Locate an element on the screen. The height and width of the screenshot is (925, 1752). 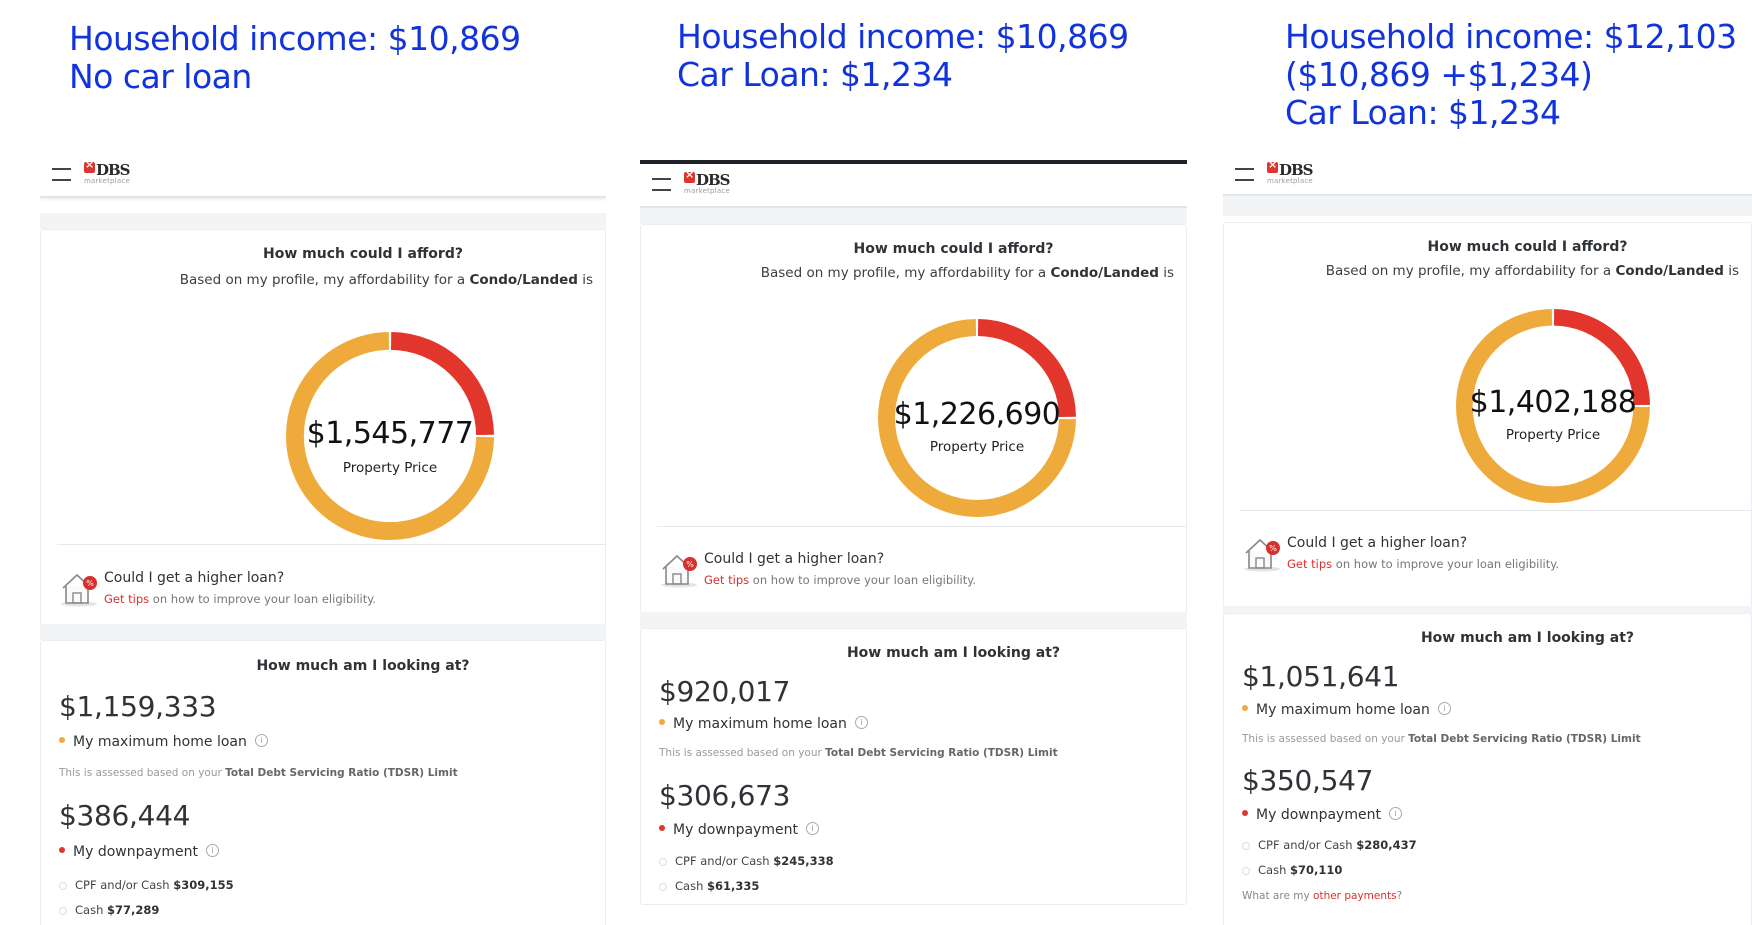
max-loan-amount: $920,017 is located at coordinates (725, 691).